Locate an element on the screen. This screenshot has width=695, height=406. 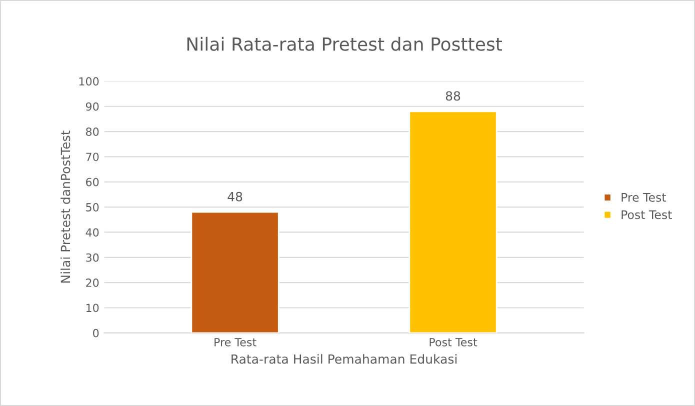
y-tick-label: 20 is located at coordinates (92, 282).